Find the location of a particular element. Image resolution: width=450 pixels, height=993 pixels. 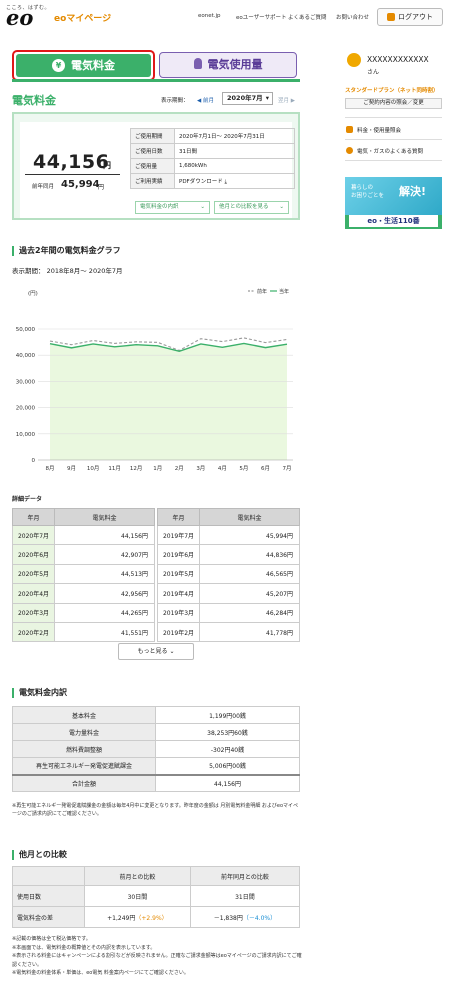

prev-month-link: ◀ 前月 is located at coordinates (205, 101).